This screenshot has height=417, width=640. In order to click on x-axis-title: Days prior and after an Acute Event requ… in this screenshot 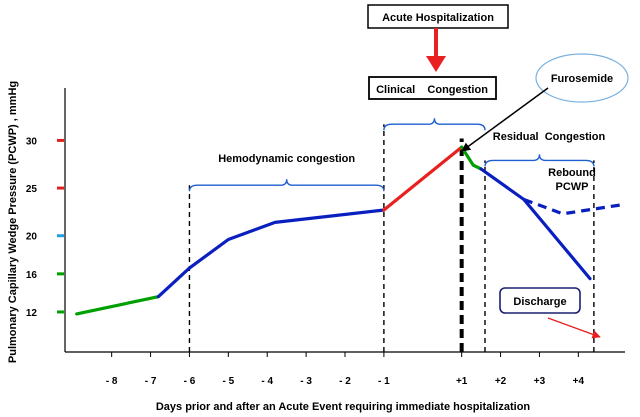, I will do `click(343, 407)`.